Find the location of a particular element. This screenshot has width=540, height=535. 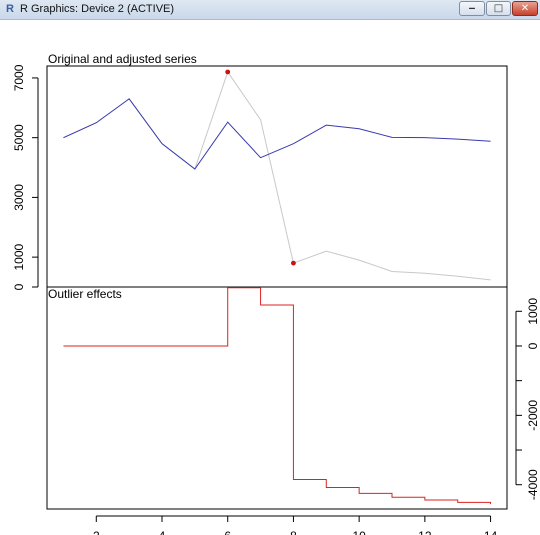

y-tick-label-7000: 7000 is located at coordinates (19, 77).